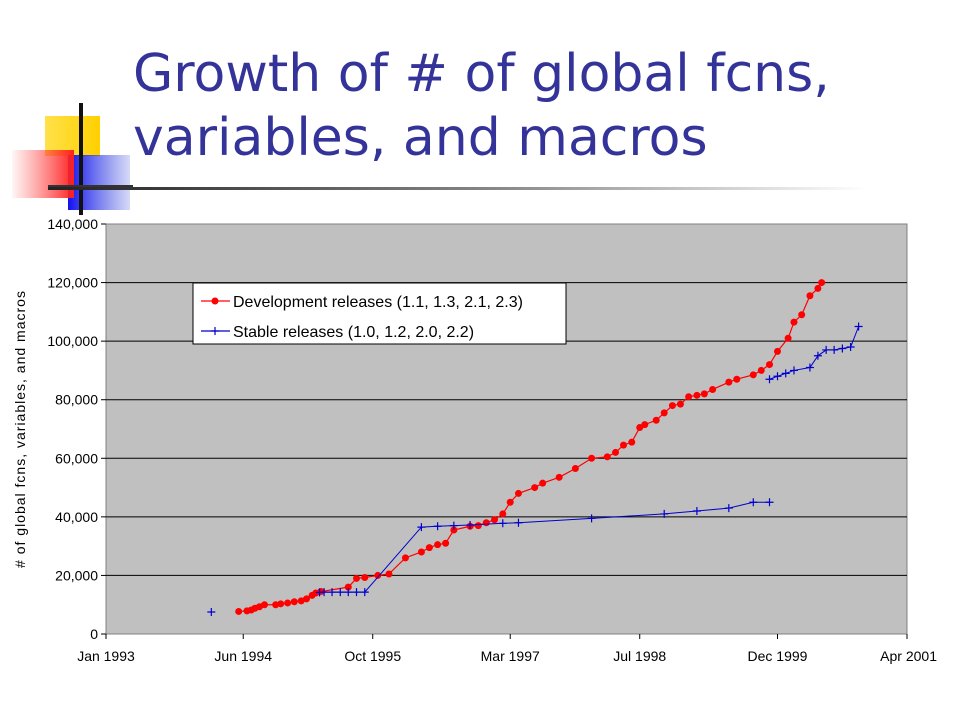 This screenshot has height=724, width=960. I want to click on legend-stable-marker, so click(215, 331).